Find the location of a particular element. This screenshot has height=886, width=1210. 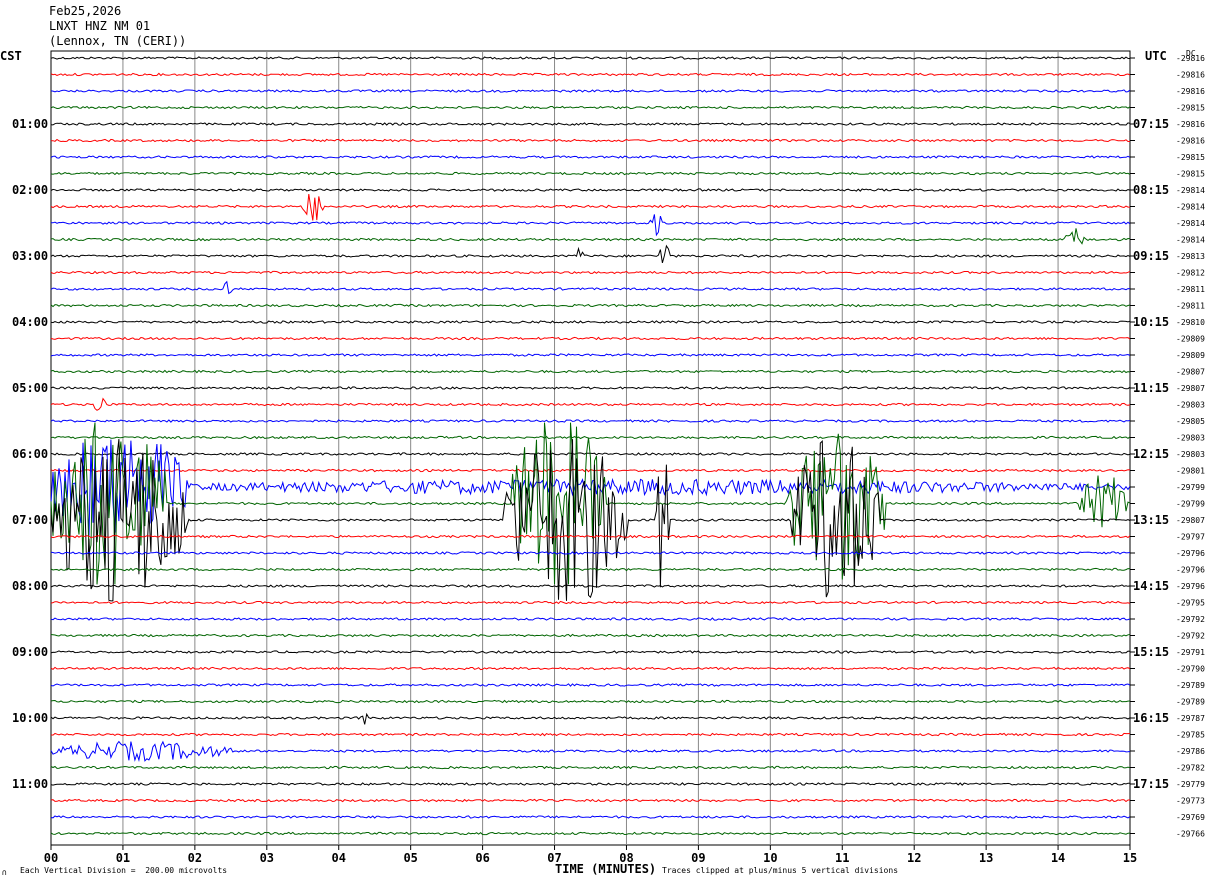

dc-offset-label: -29791 is located at coordinates (1190, 652).